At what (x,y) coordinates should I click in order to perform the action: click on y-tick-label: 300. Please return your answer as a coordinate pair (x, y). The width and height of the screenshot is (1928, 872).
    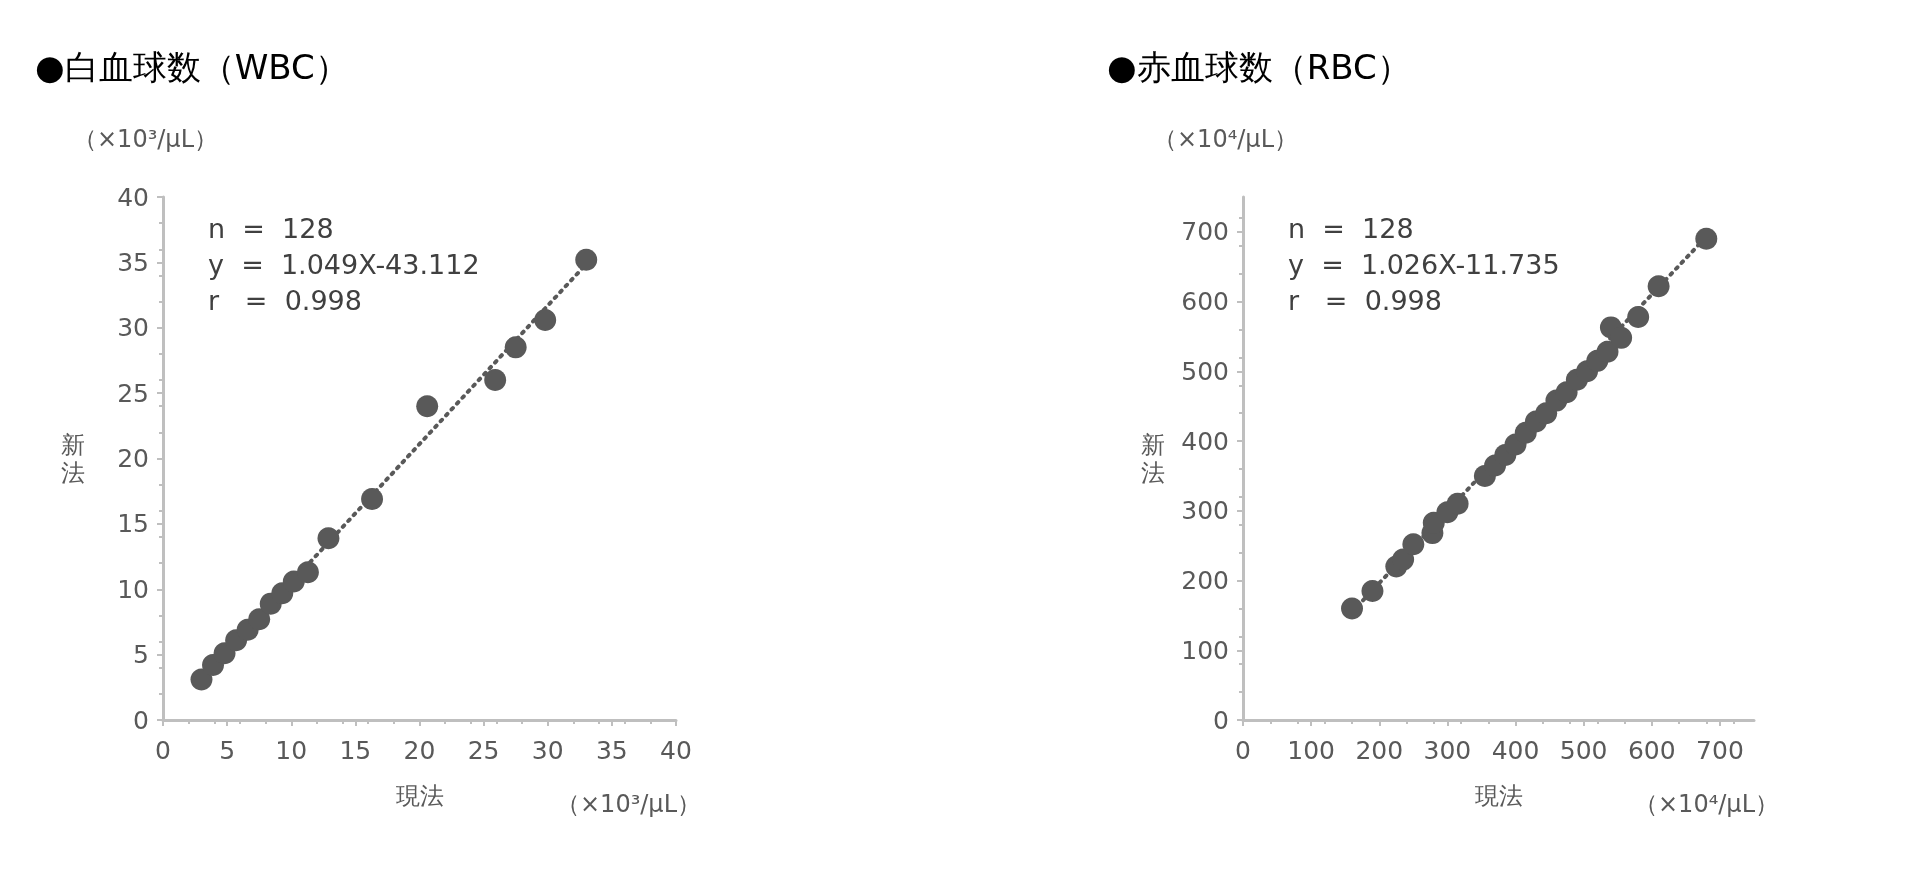
    Looking at the image, I should click on (1205, 511).